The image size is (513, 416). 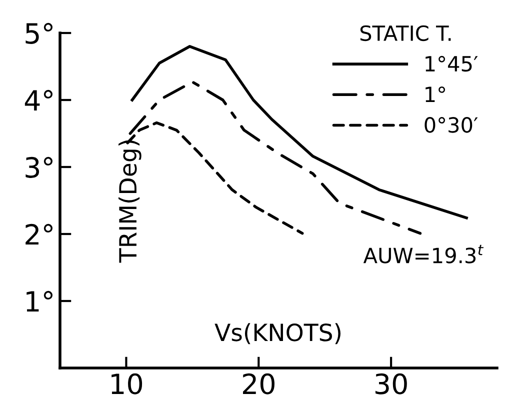 I want to click on y-tick-label: 4°, so click(x=38, y=100).